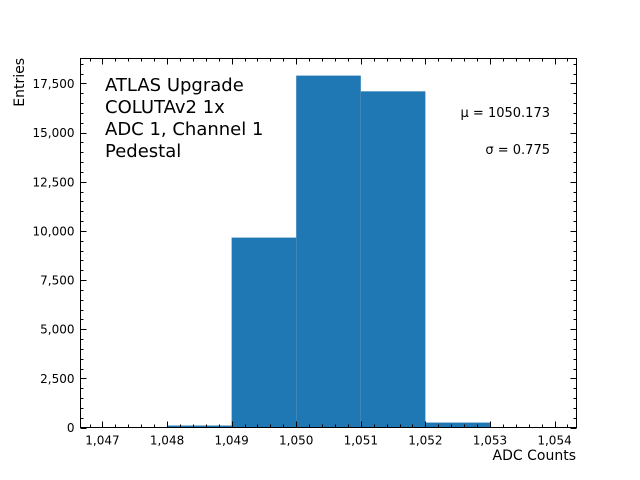  Describe the element at coordinates (490, 441) in the screenshot. I see `x-tick-label: 1,053` at that location.